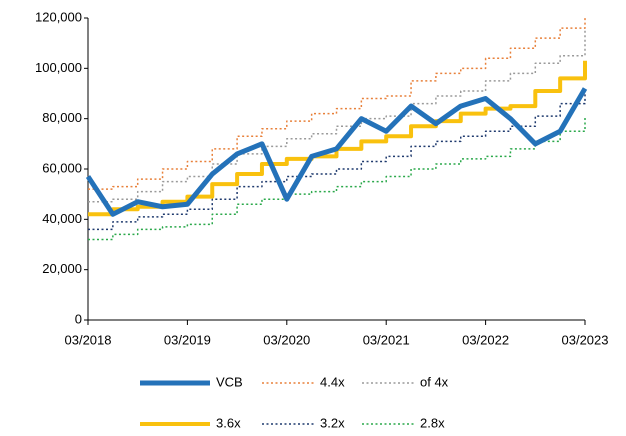 This screenshot has height=436, width=626. Describe the element at coordinates (229, 381) in the screenshot. I see `legend-label: VCB` at that location.